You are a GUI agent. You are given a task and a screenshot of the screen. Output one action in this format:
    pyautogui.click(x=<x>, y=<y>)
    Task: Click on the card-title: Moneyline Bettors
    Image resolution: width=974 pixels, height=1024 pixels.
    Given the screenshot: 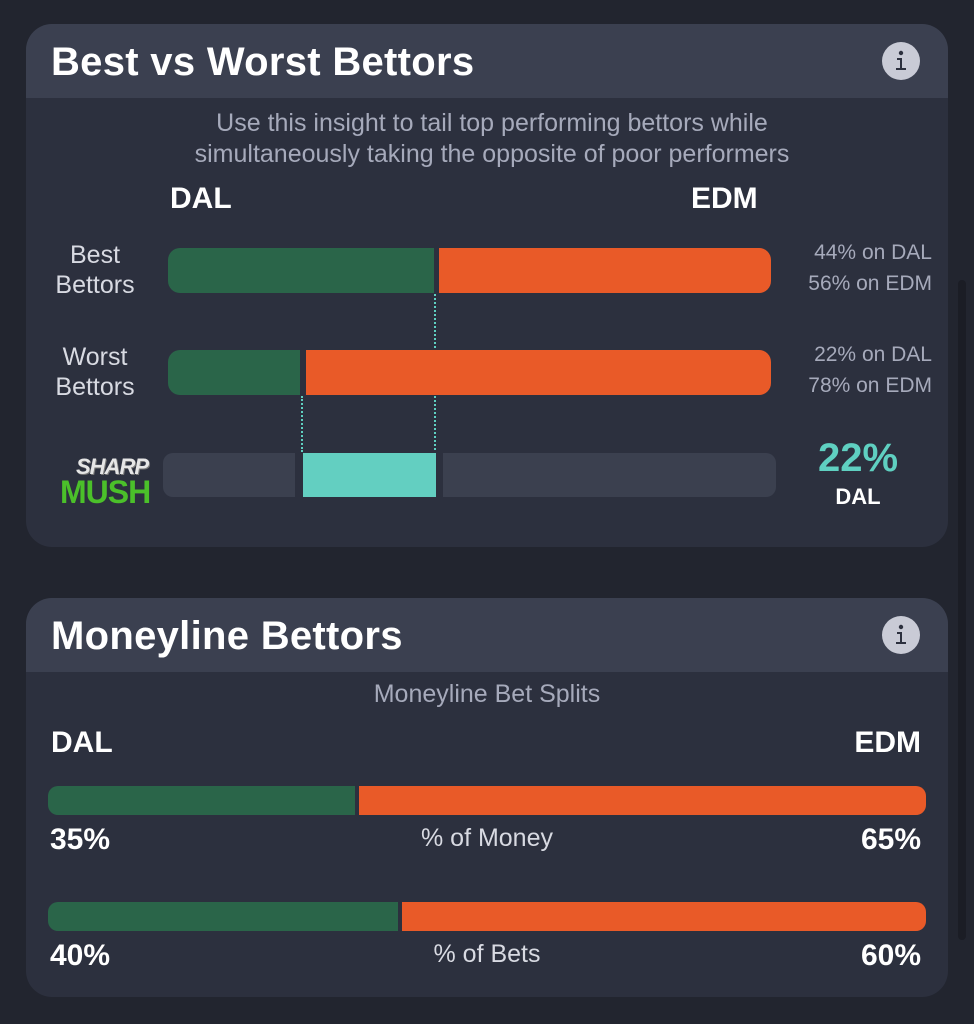 What is the action you would take?
    pyautogui.click(x=227, y=636)
    